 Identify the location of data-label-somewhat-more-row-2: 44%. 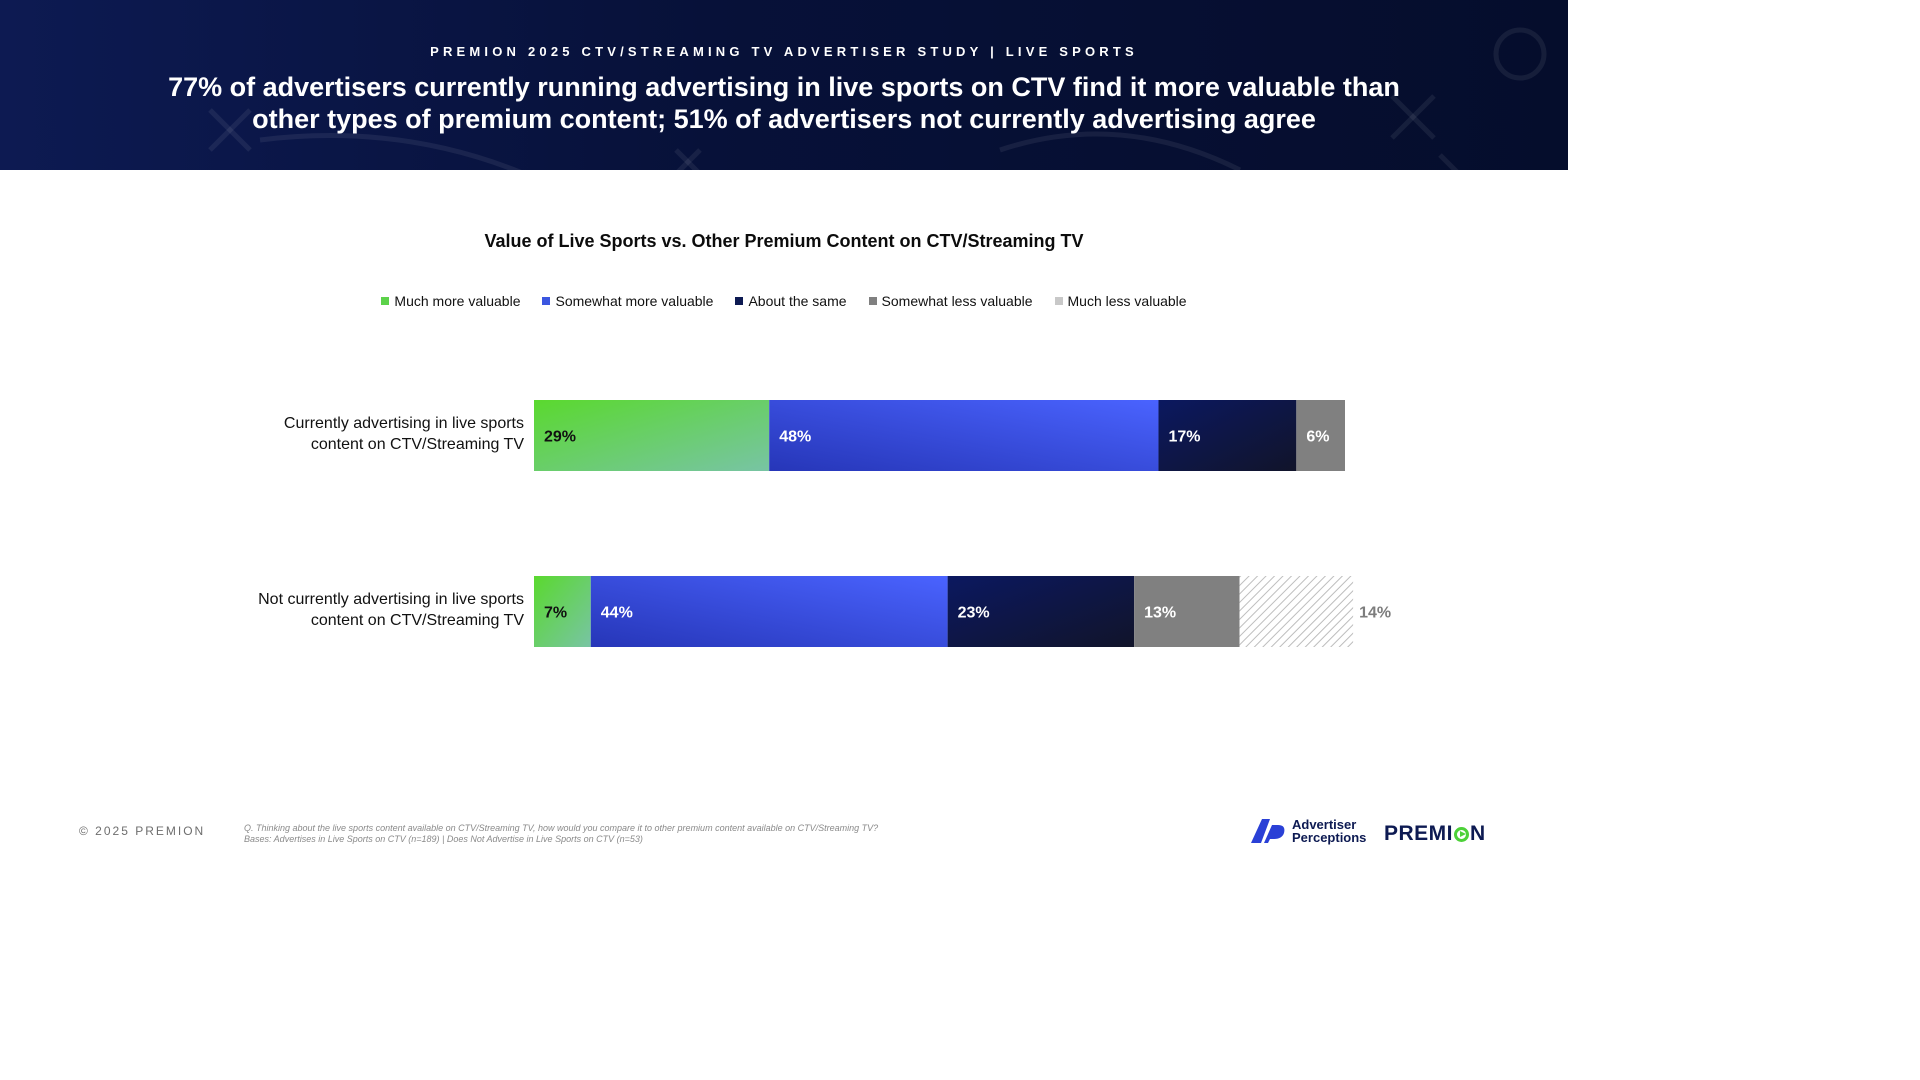
(617, 613).